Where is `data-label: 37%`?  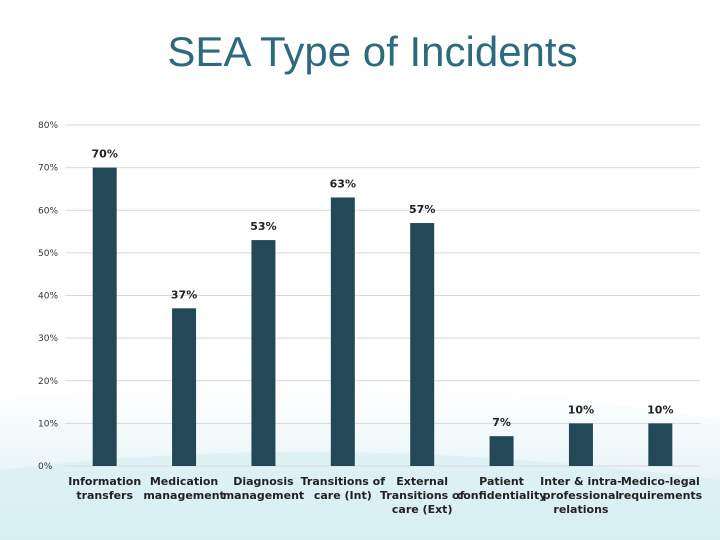 data-label: 37% is located at coordinates (184, 294).